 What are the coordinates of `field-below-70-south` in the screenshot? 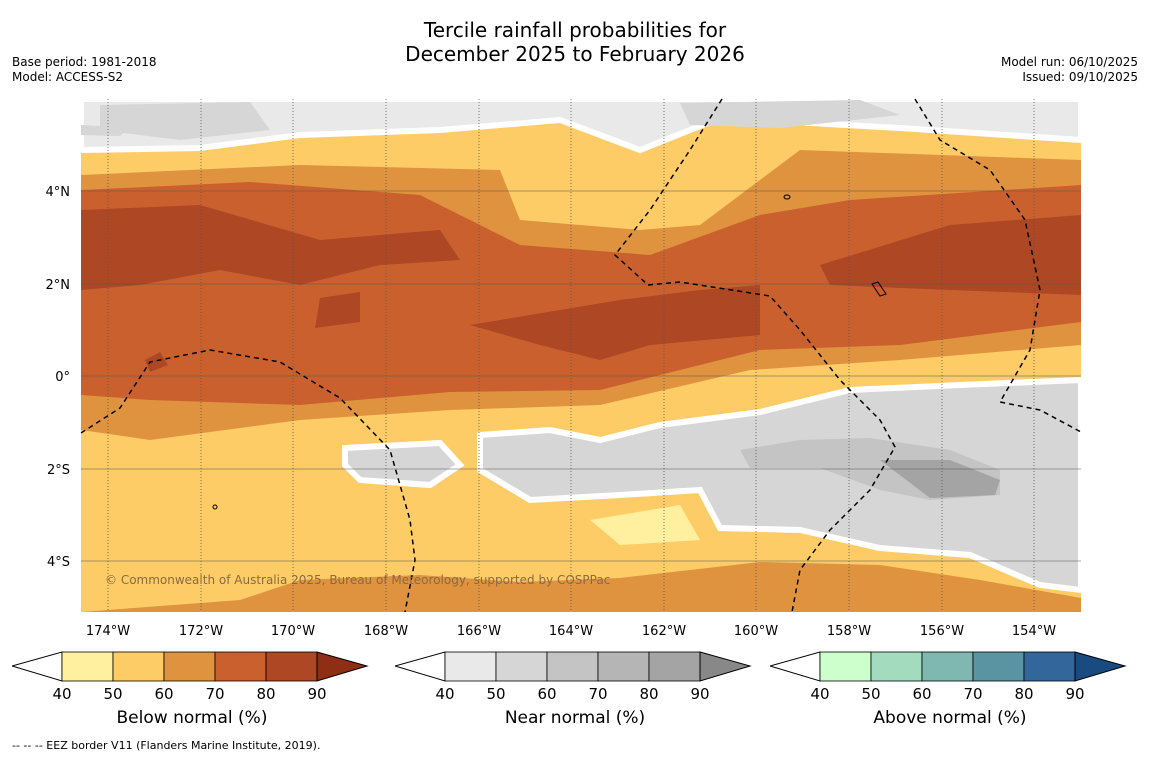 It's located at (581, 587).